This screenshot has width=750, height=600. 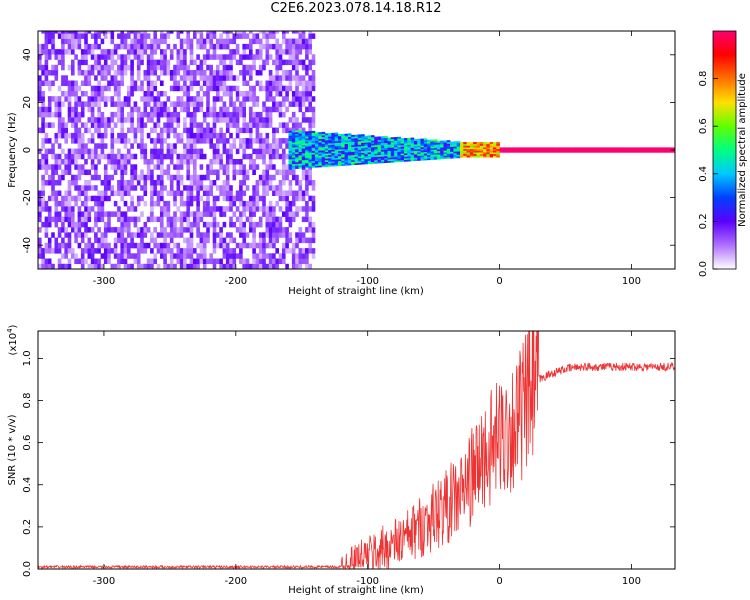 What do you see at coordinates (27, 569) in the screenshot?
I see `y-tick-label: 0.0` at bounding box center [27, 569].